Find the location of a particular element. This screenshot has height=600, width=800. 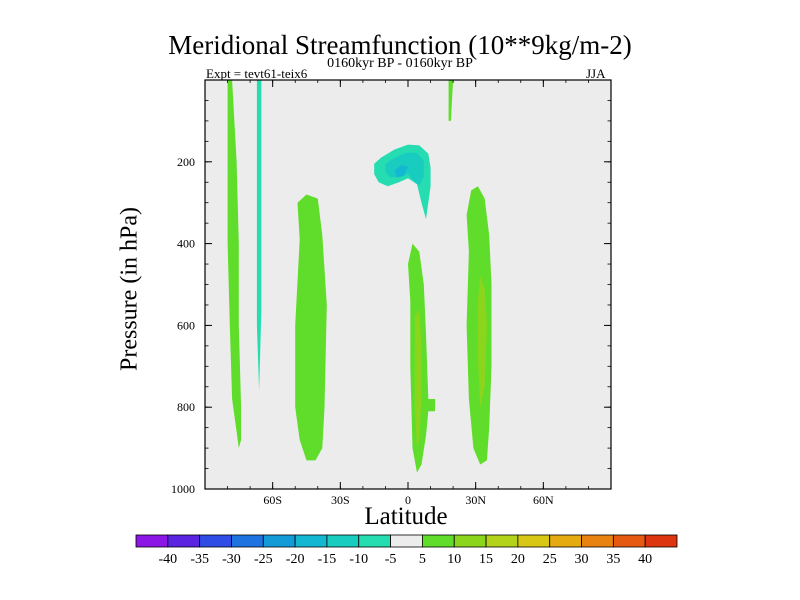

colorbar-label: -10 is located at coordinates (358, 559).